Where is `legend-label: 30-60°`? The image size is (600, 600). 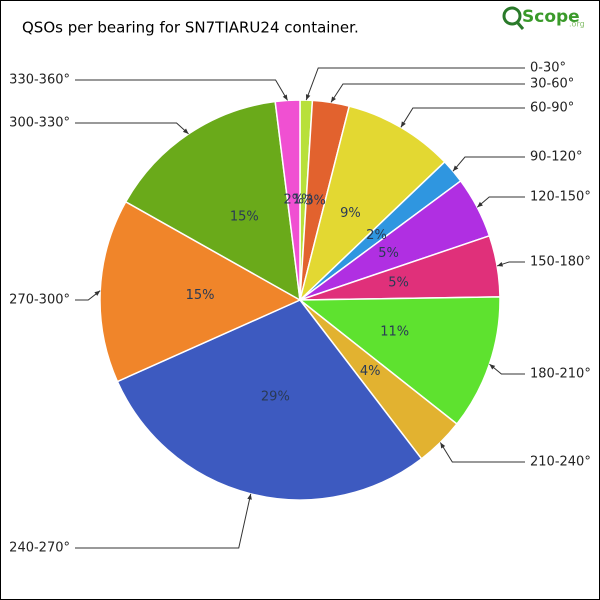 legend-label: 30-60° is located at coordinates (552, 84).